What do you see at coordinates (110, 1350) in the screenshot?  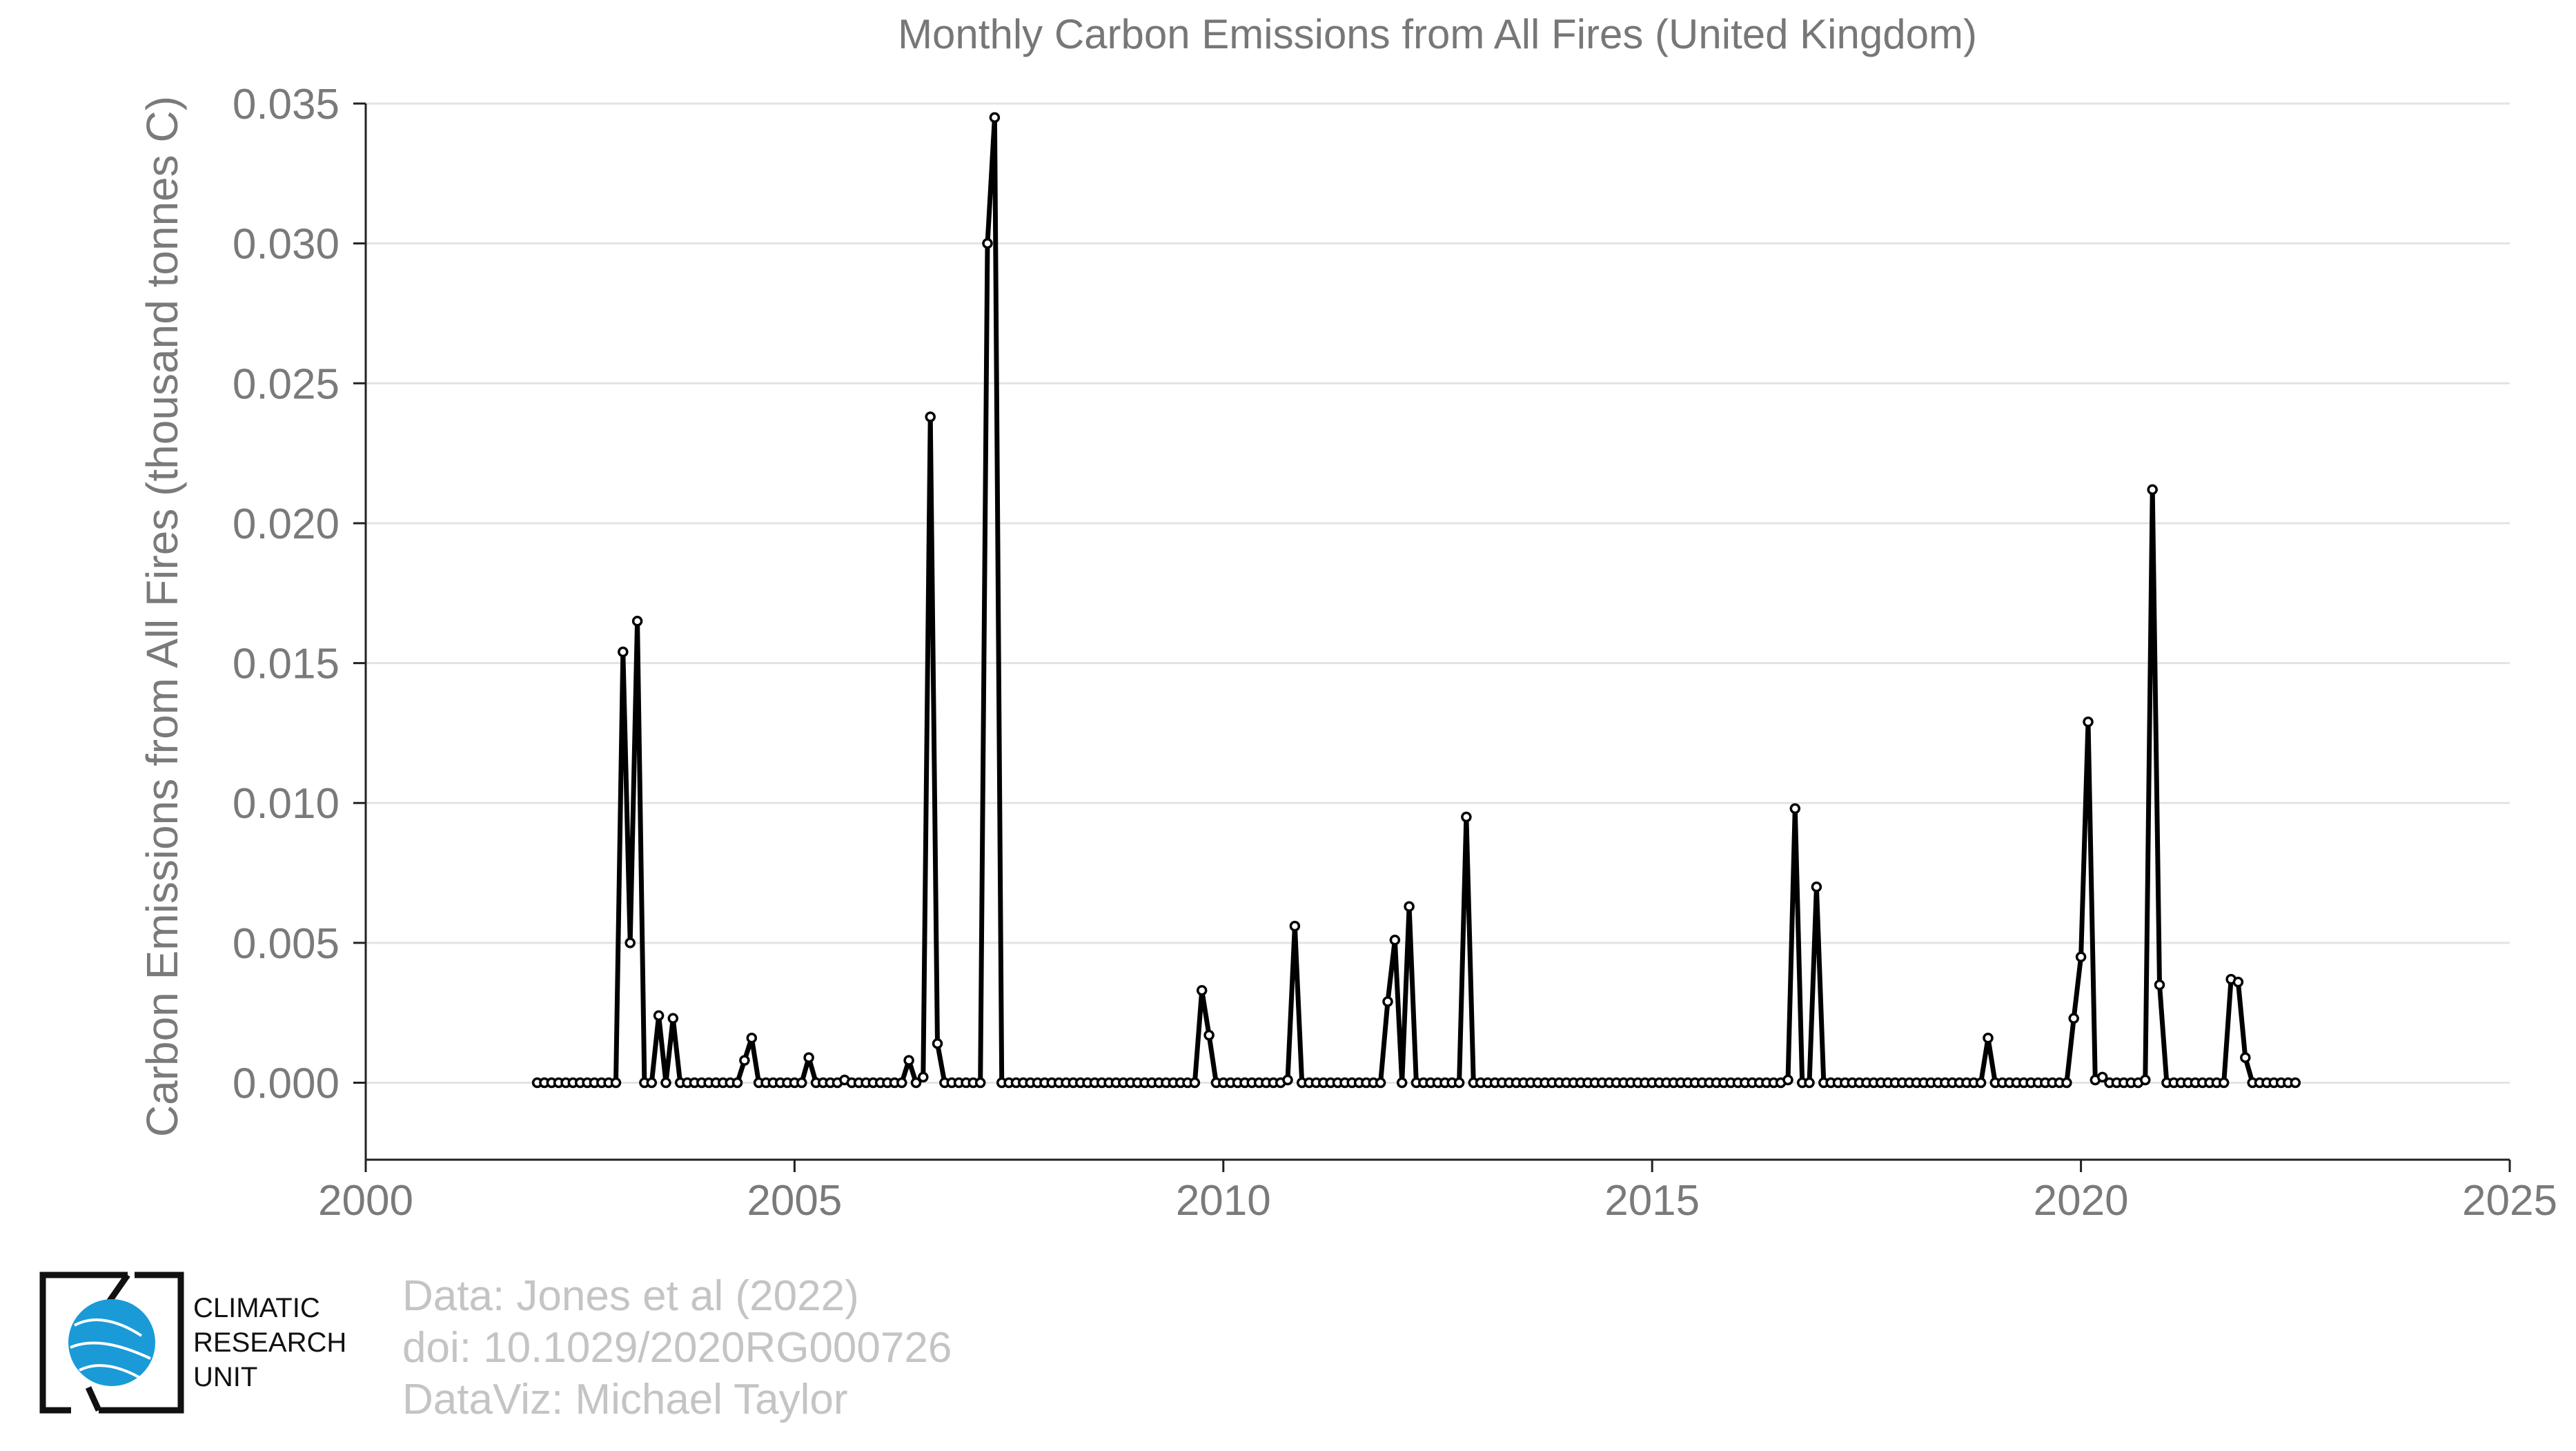 I see `globe-swirl-icon` at bounding box center [110, 1350].